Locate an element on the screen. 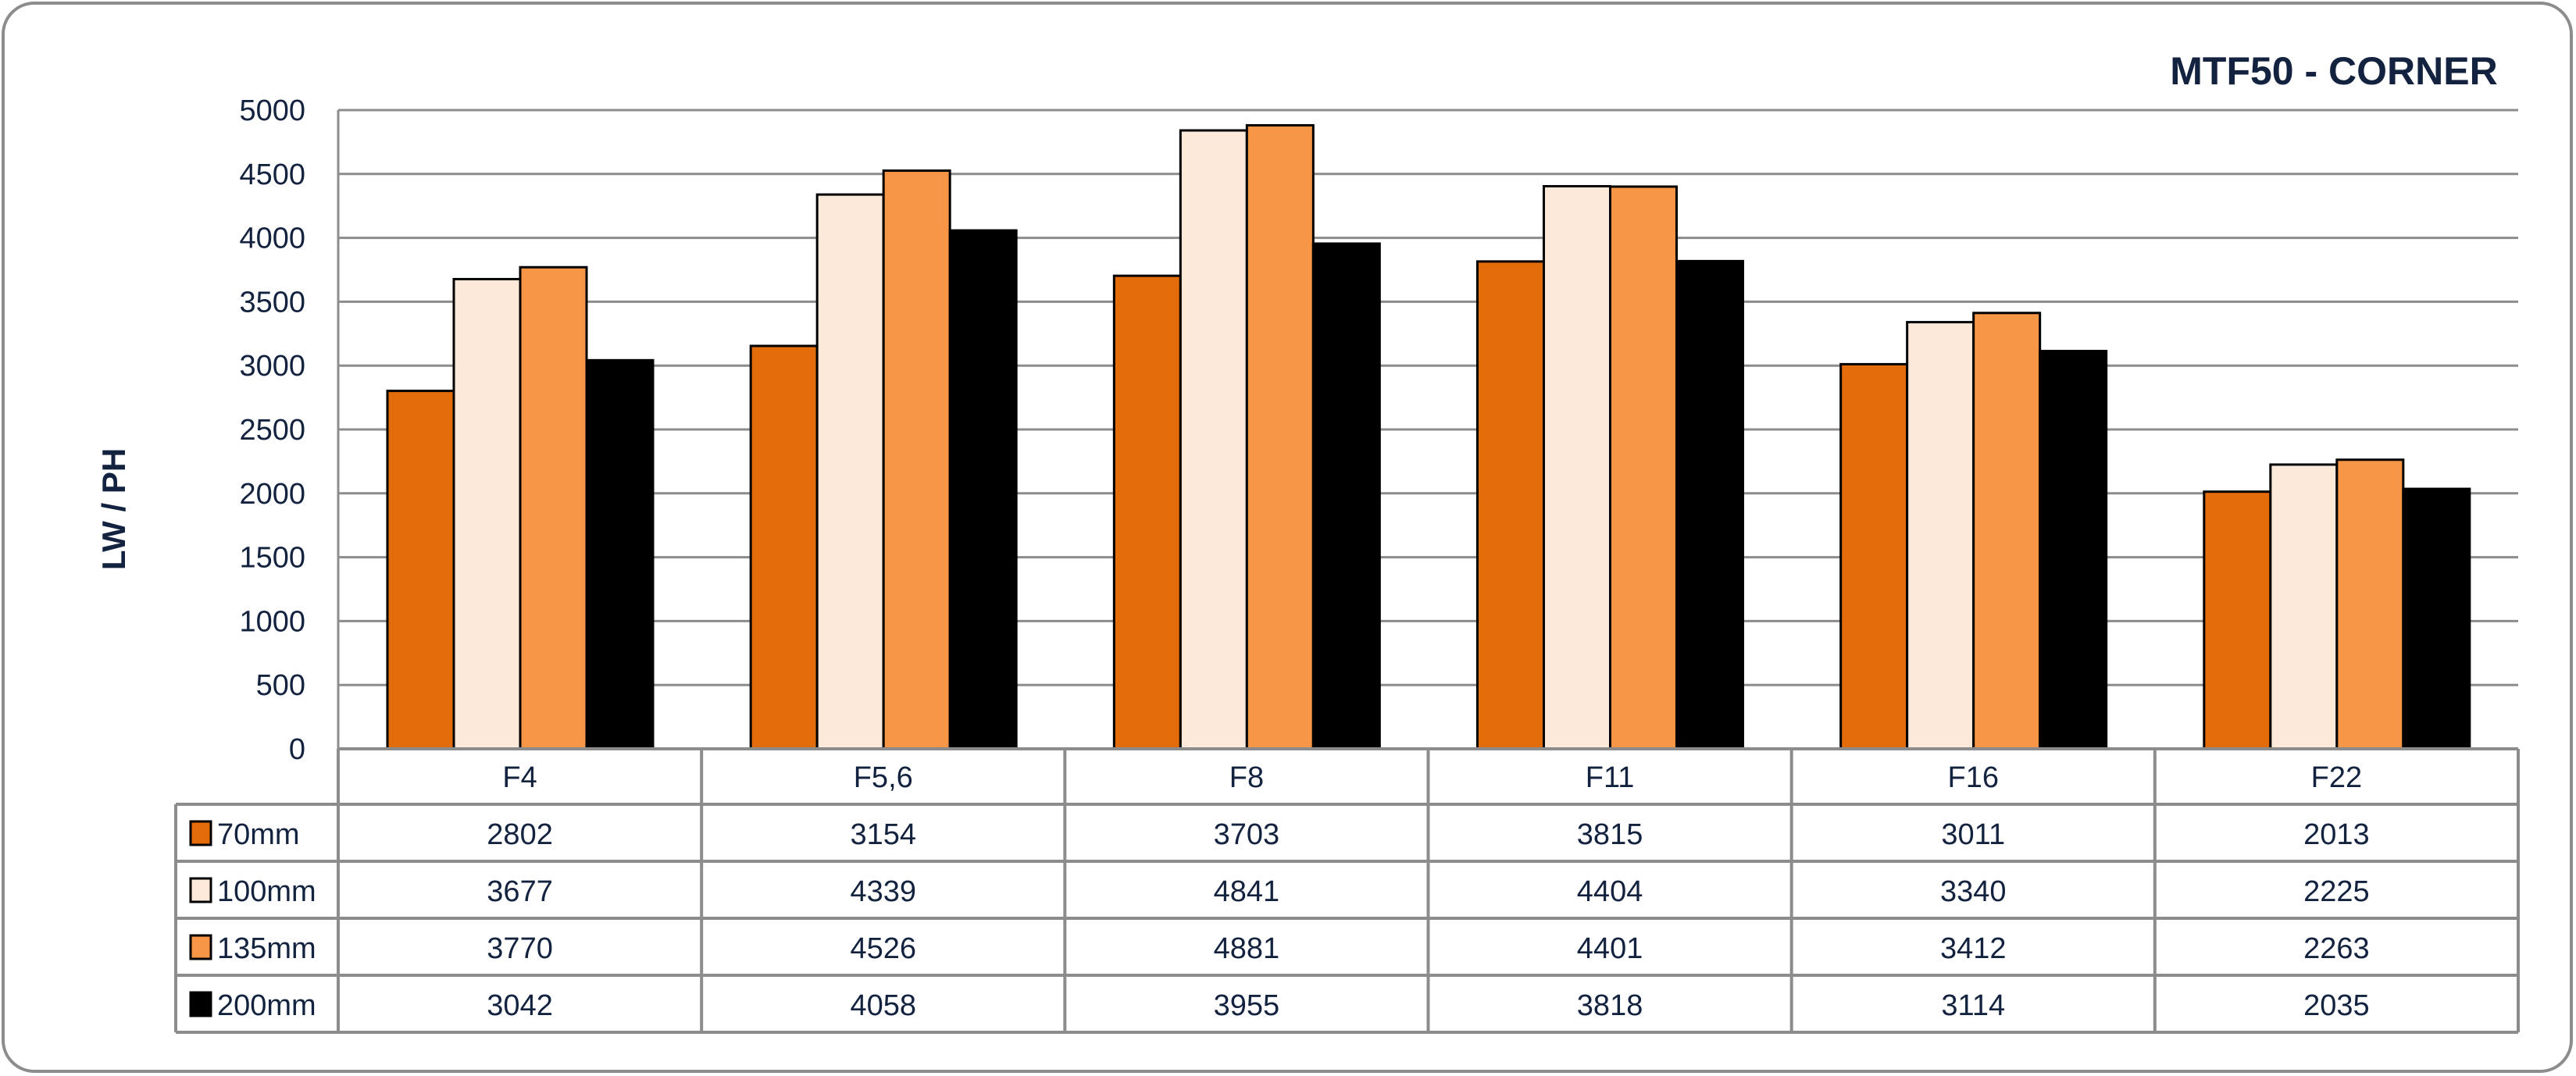 This screenshot has height=1076, width=2576. data-label: 3412 is located at coordinates (1973, 949).